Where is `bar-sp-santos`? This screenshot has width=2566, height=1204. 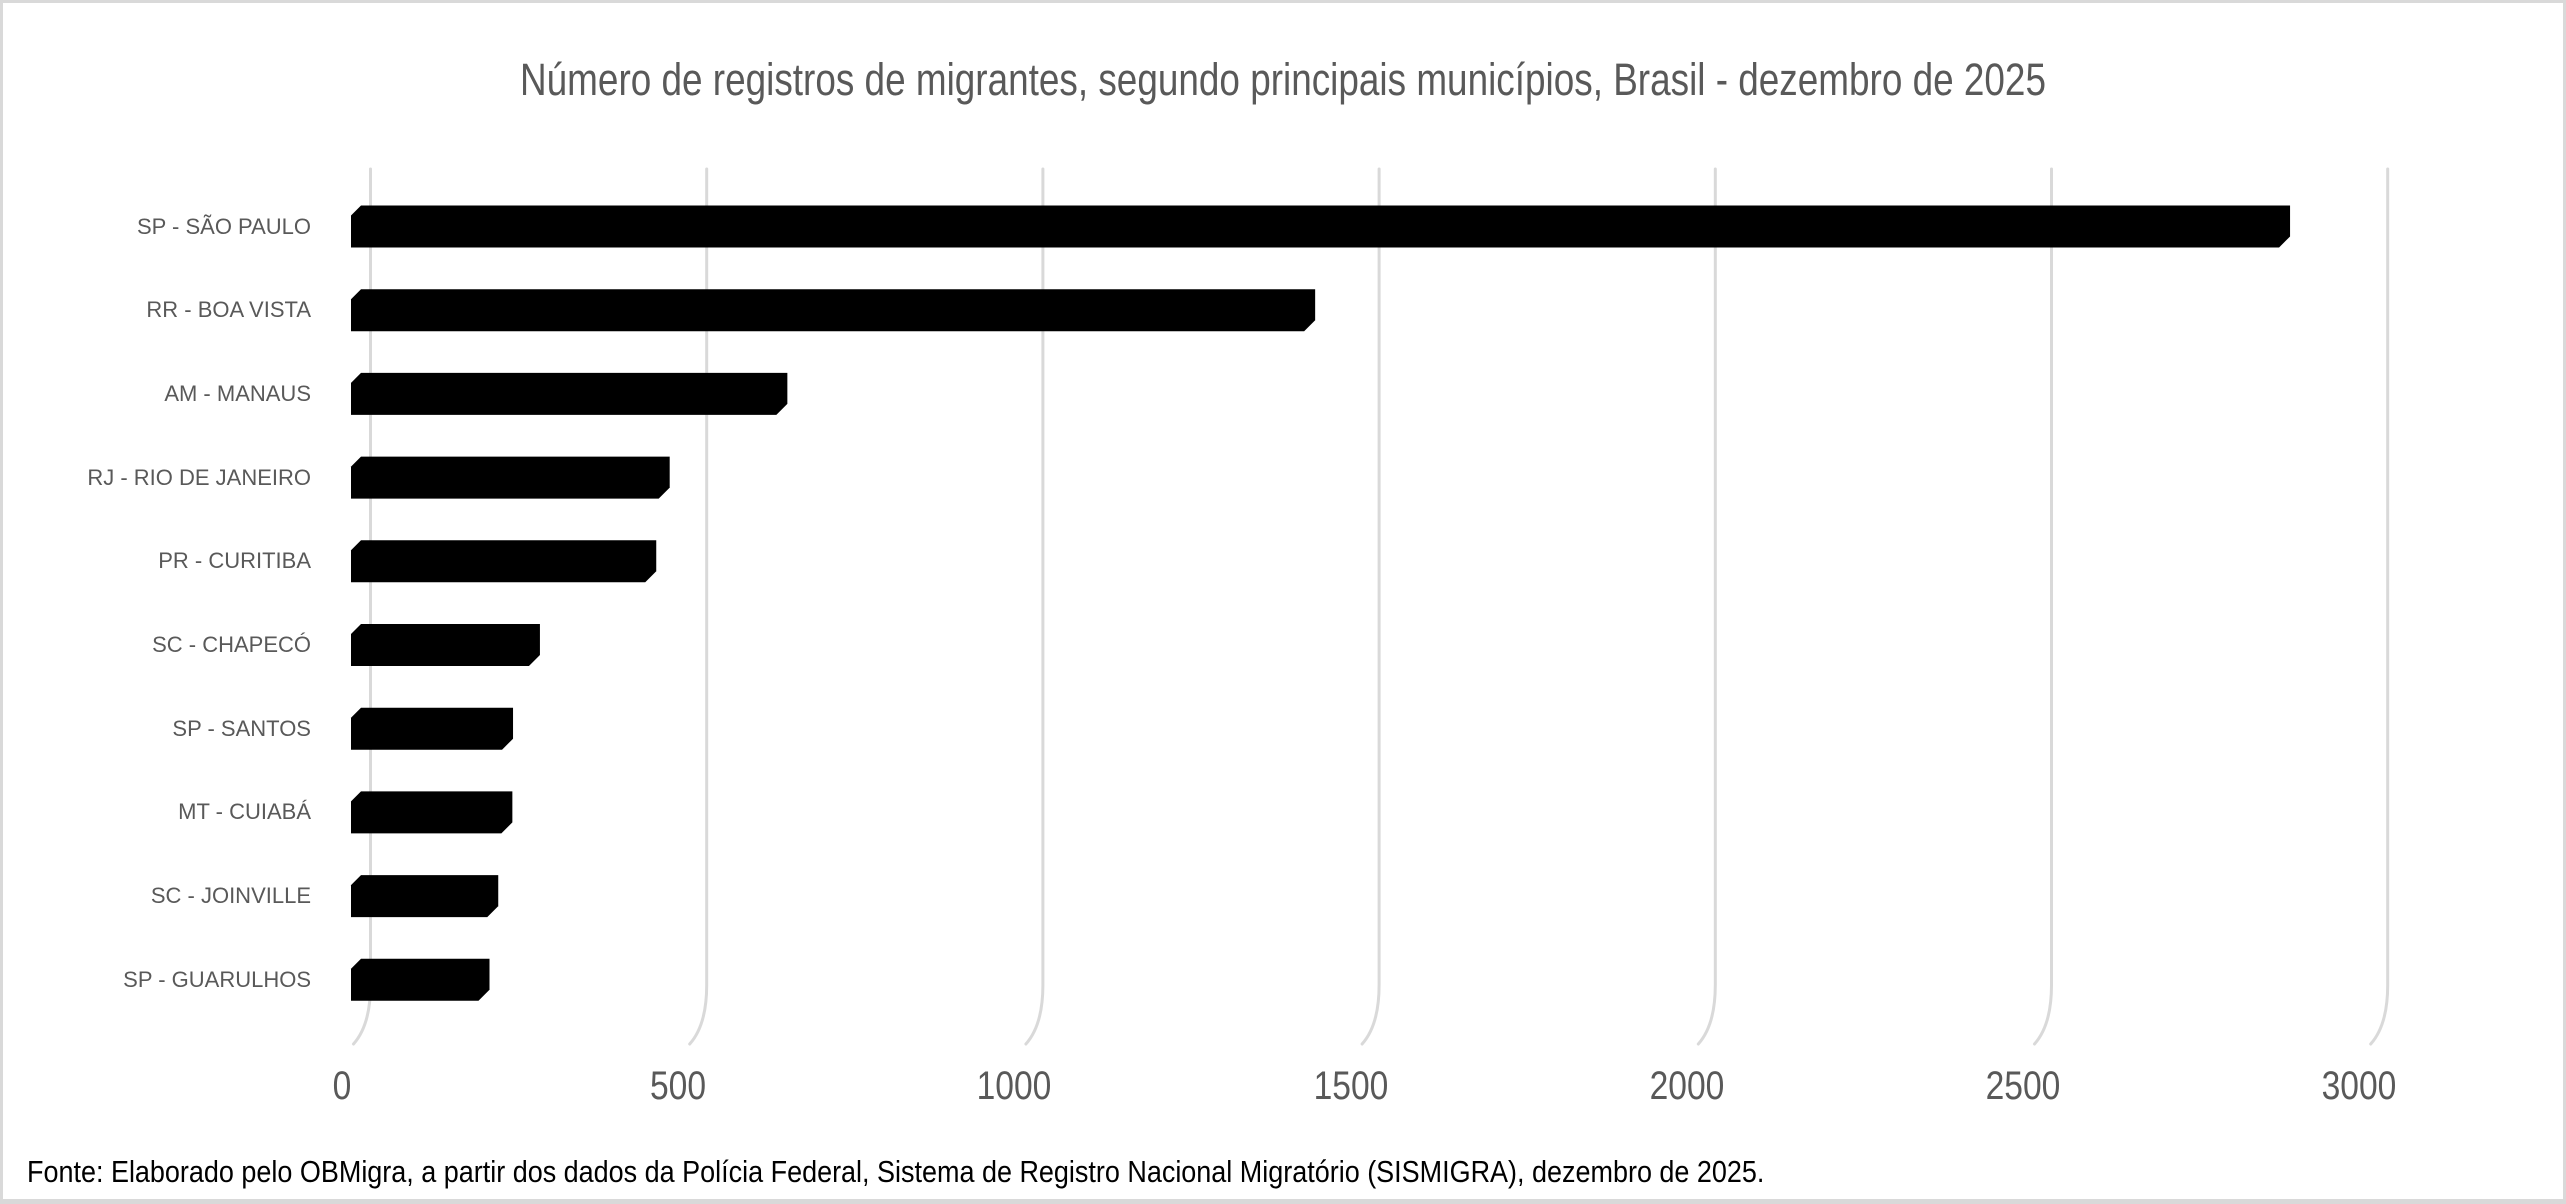
bar-sp-santos is located at coordinates (432, 728).